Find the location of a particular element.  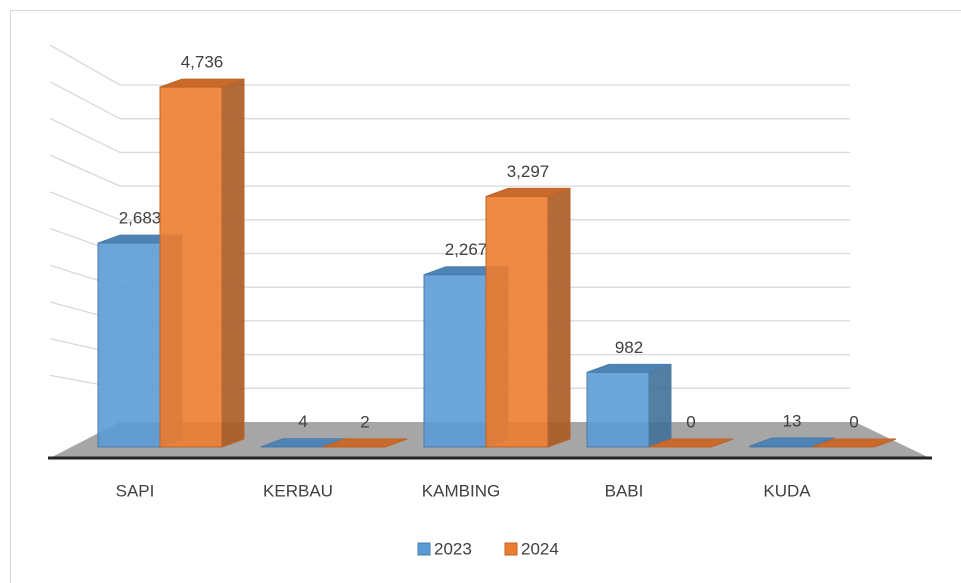

data-label: 2 is located at coordinates (364, 421).